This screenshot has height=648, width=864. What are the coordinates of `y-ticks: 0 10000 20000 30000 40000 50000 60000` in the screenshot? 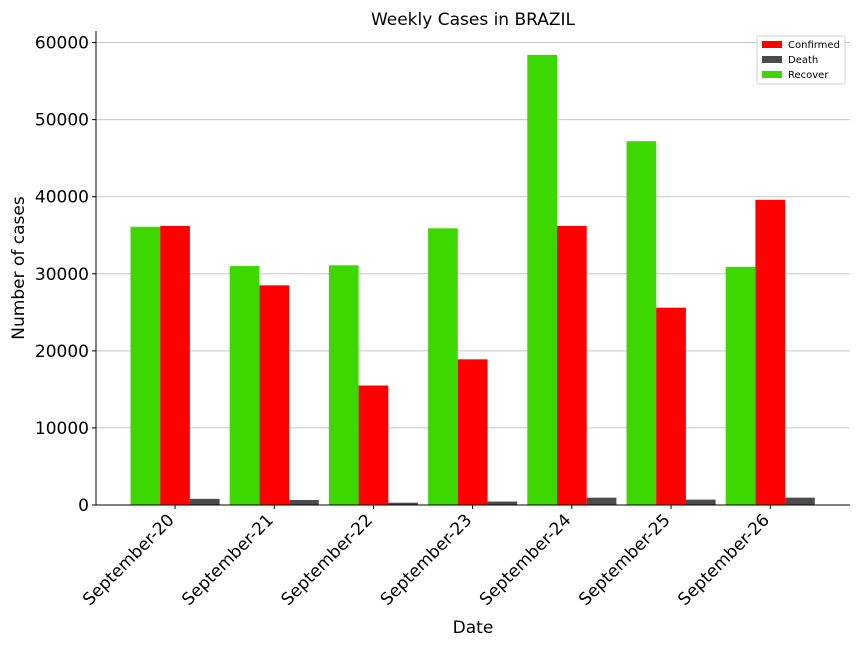 It's located at (65, 275).